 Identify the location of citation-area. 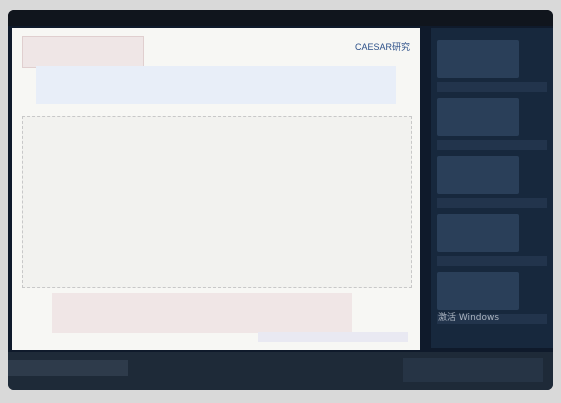
(333, 337).